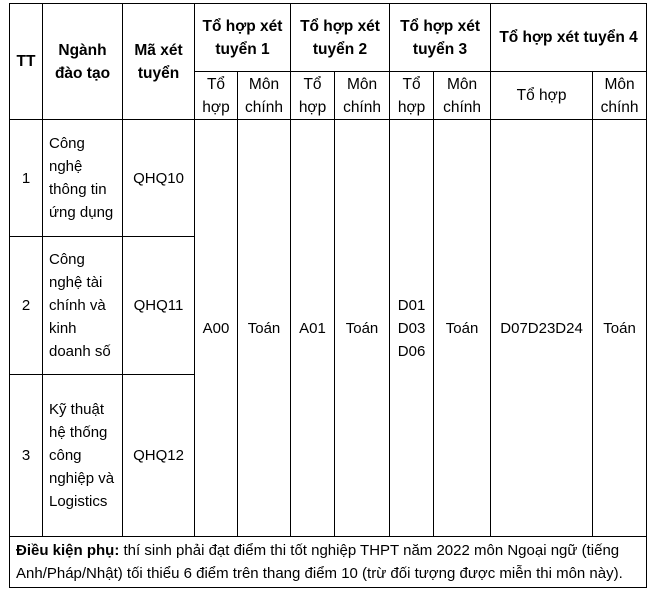 The width and height of the screenshot is (654, 608). Describe the element at coordinates (158, 455) in the screenshot. I see `row-ma: QHQ12` at that location.